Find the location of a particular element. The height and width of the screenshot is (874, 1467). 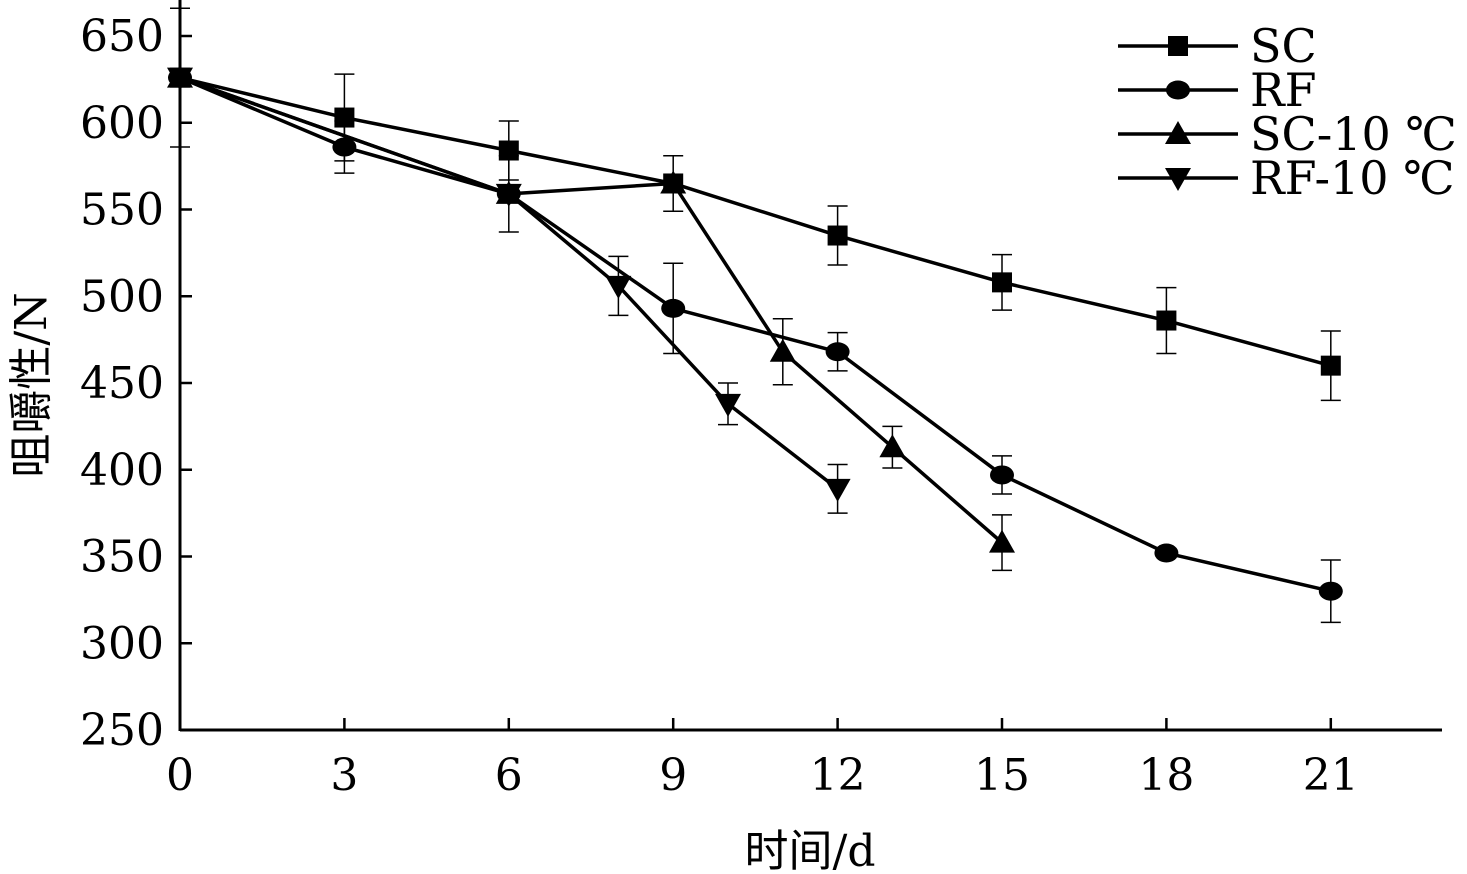

y-tick-label: 450 is located at coordinates (122, 383).